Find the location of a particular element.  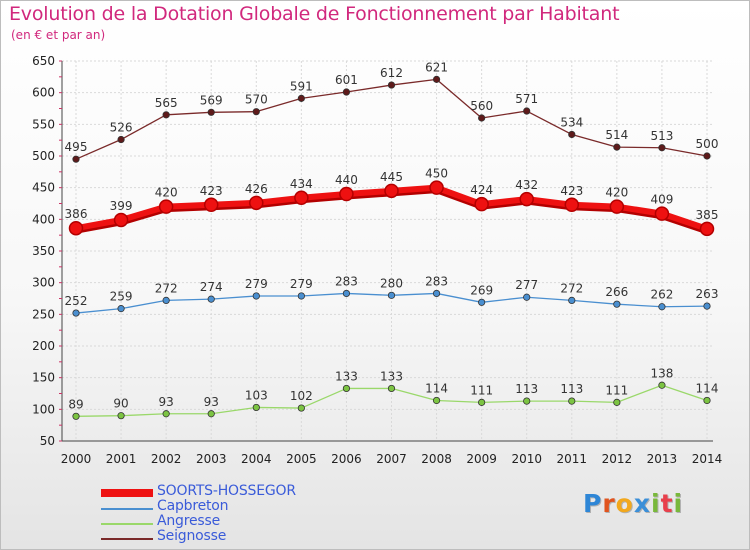

data-label: 93 is located at coordinates (166, 402).